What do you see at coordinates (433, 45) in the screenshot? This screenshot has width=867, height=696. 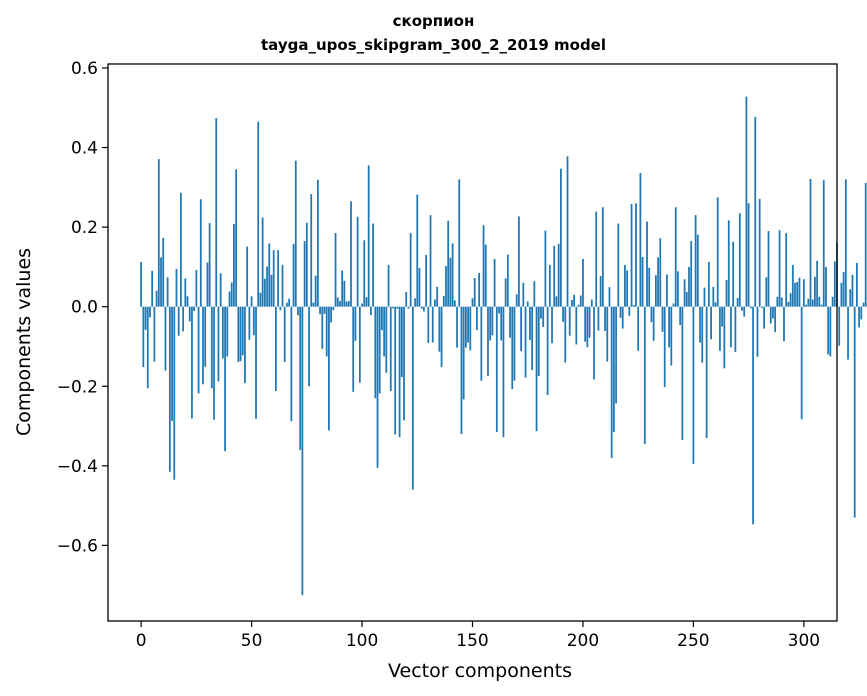 I see `chart-title-line-2: tayga_upos_skipgram_300_2_2019 model` at bounding box center [433, 45].